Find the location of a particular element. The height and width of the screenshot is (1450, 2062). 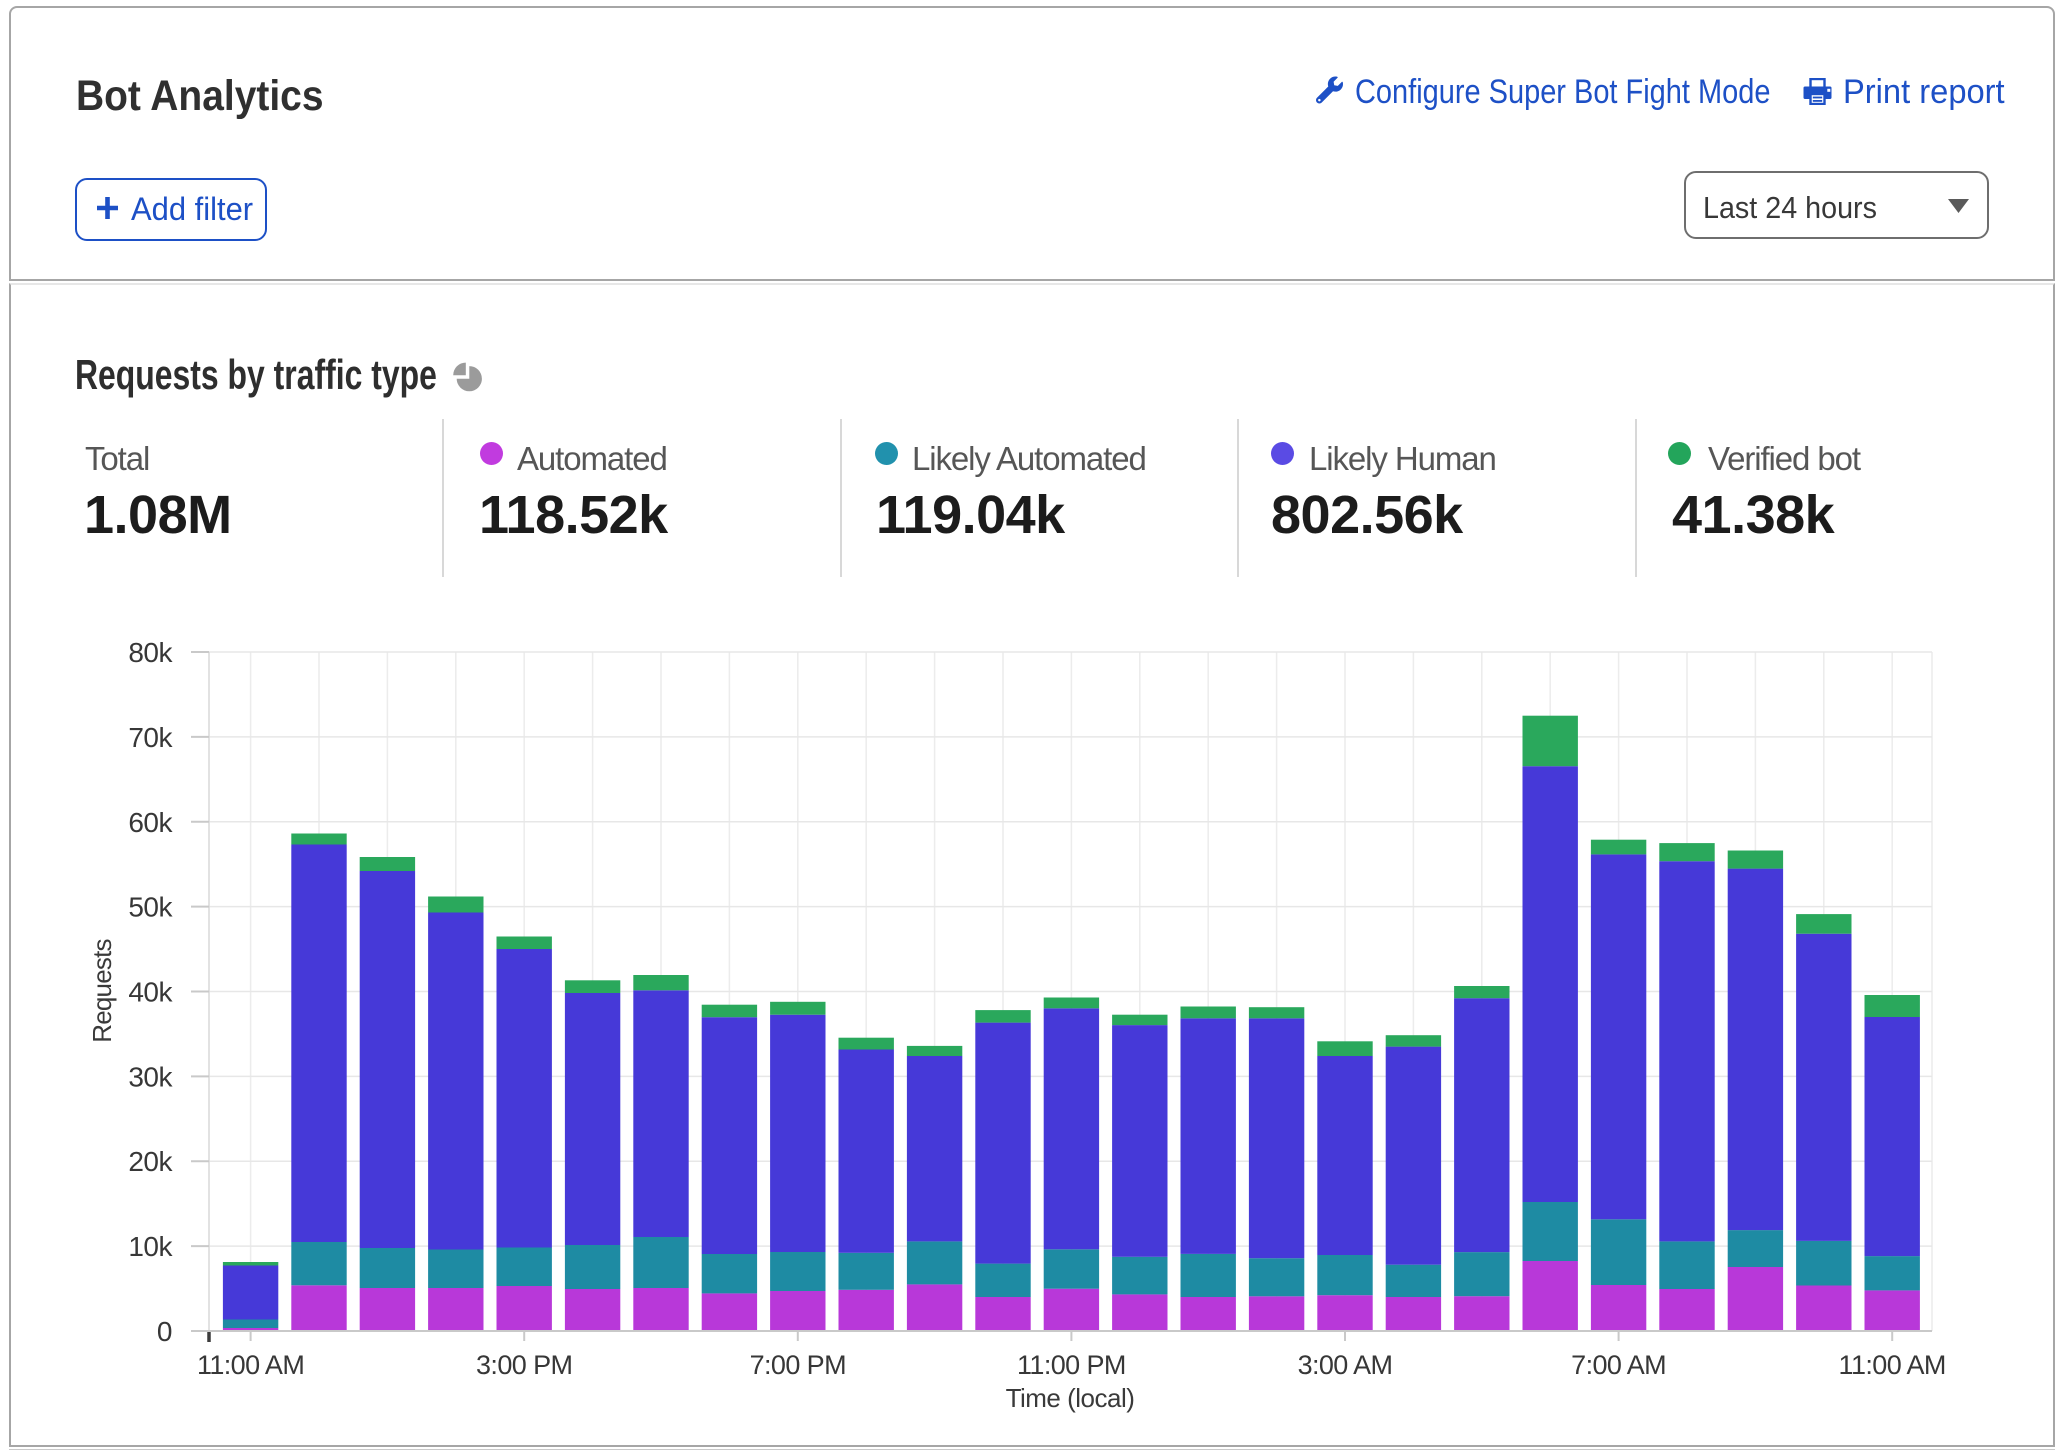

svg-text: 60k is located at coordinates (150, 822).